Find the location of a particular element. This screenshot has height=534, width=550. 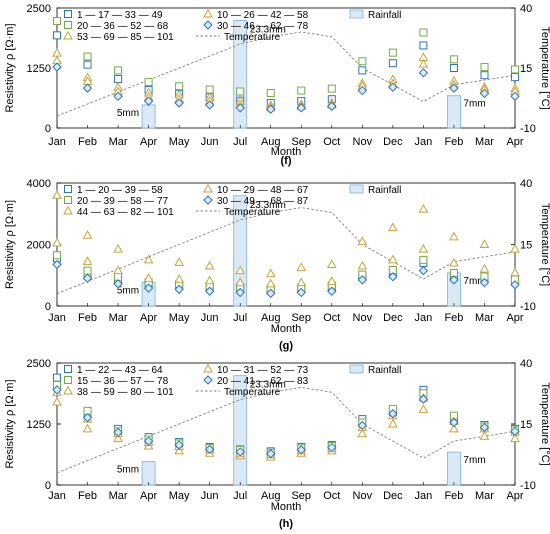

temperature-line is located at coordinates (286, 251).